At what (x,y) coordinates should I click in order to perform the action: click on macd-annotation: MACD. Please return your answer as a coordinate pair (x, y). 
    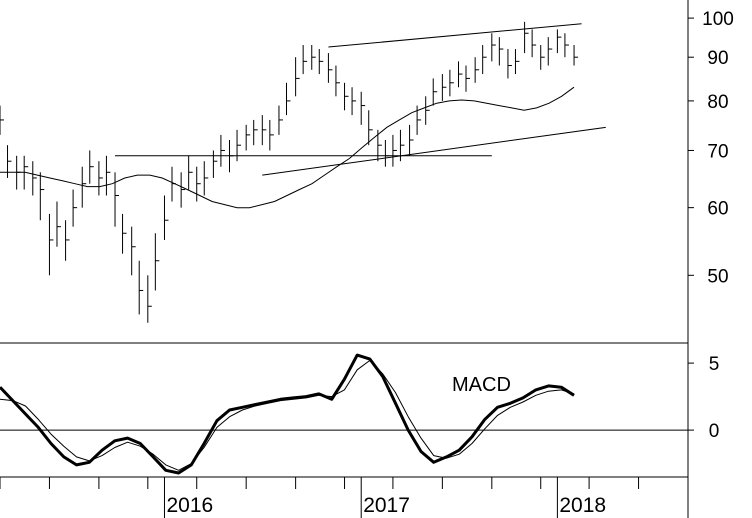
    Looking at the image, I should click on (481, 385).